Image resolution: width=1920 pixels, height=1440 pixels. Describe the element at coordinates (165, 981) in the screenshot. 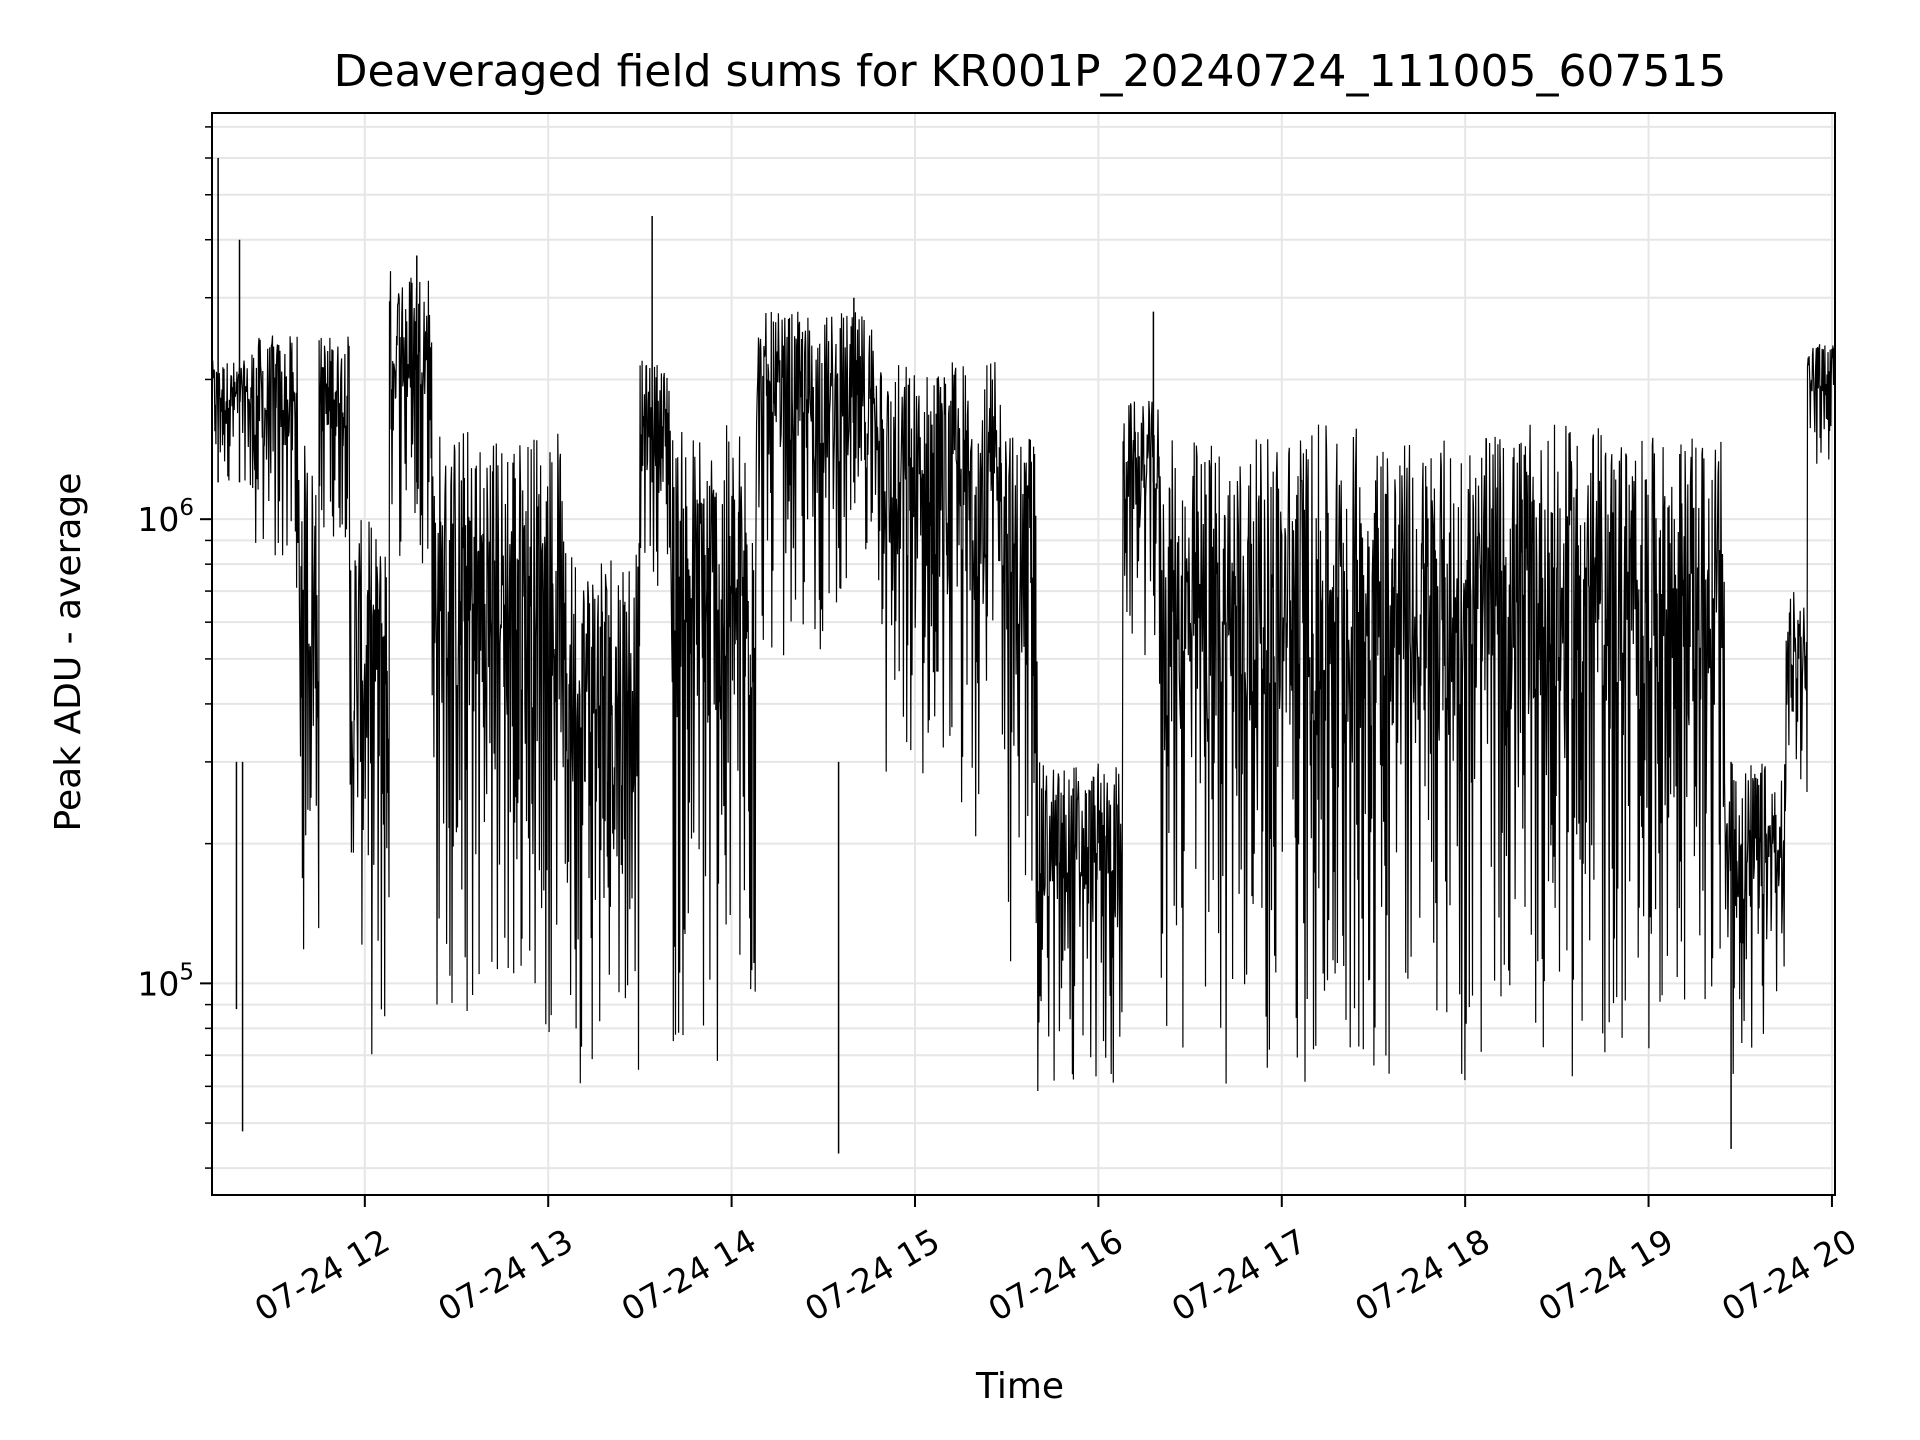

I see `y-tick-label: 10⁵` at that location.